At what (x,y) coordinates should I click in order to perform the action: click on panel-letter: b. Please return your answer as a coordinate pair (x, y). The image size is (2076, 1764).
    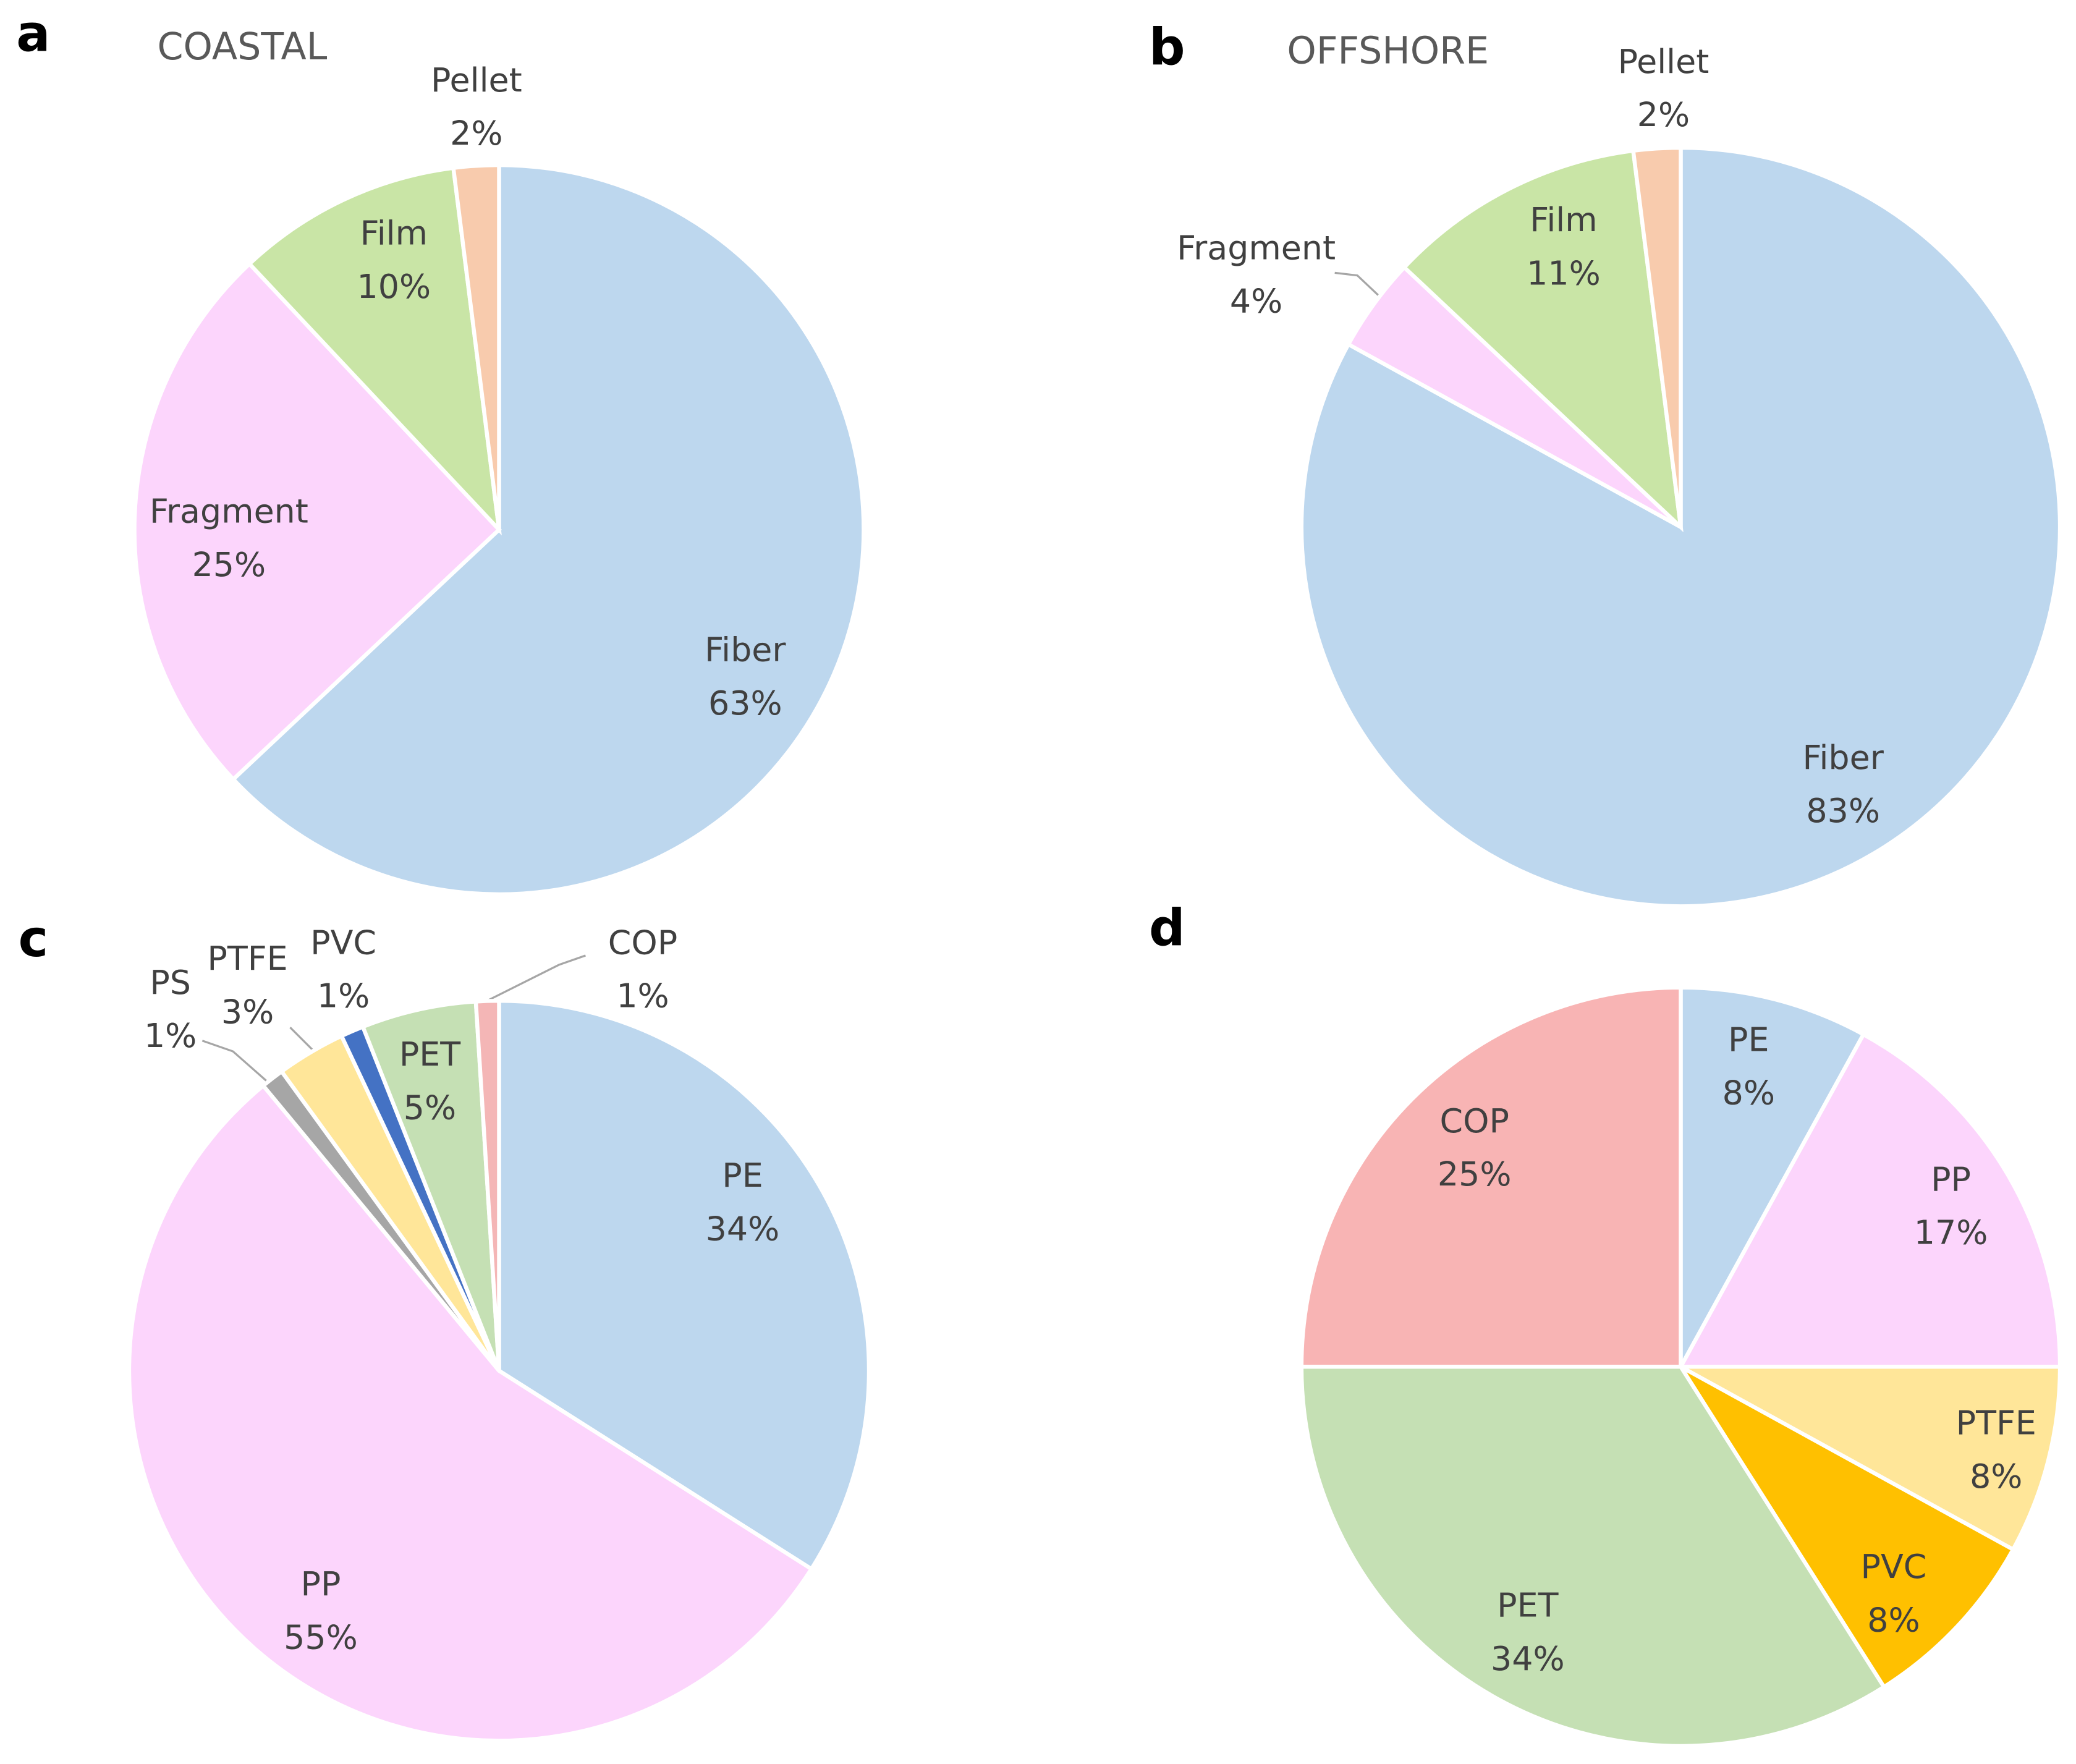
    Looking at the image, I should click on (1167, 48).